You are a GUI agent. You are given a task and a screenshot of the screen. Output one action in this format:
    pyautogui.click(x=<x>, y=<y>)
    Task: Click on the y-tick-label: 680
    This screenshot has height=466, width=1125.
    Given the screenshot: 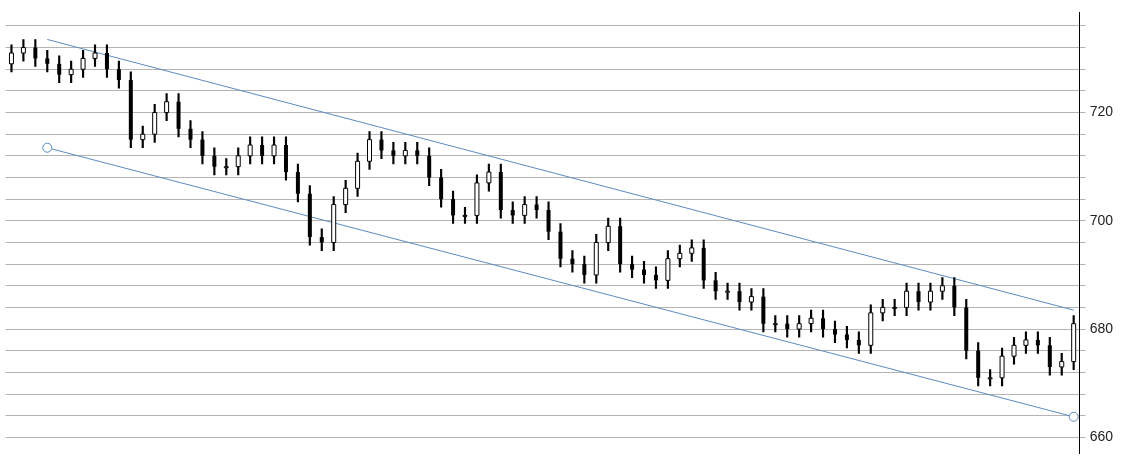 What is the action you would take?
    pyautogui.click(x=1101, y=327)
    